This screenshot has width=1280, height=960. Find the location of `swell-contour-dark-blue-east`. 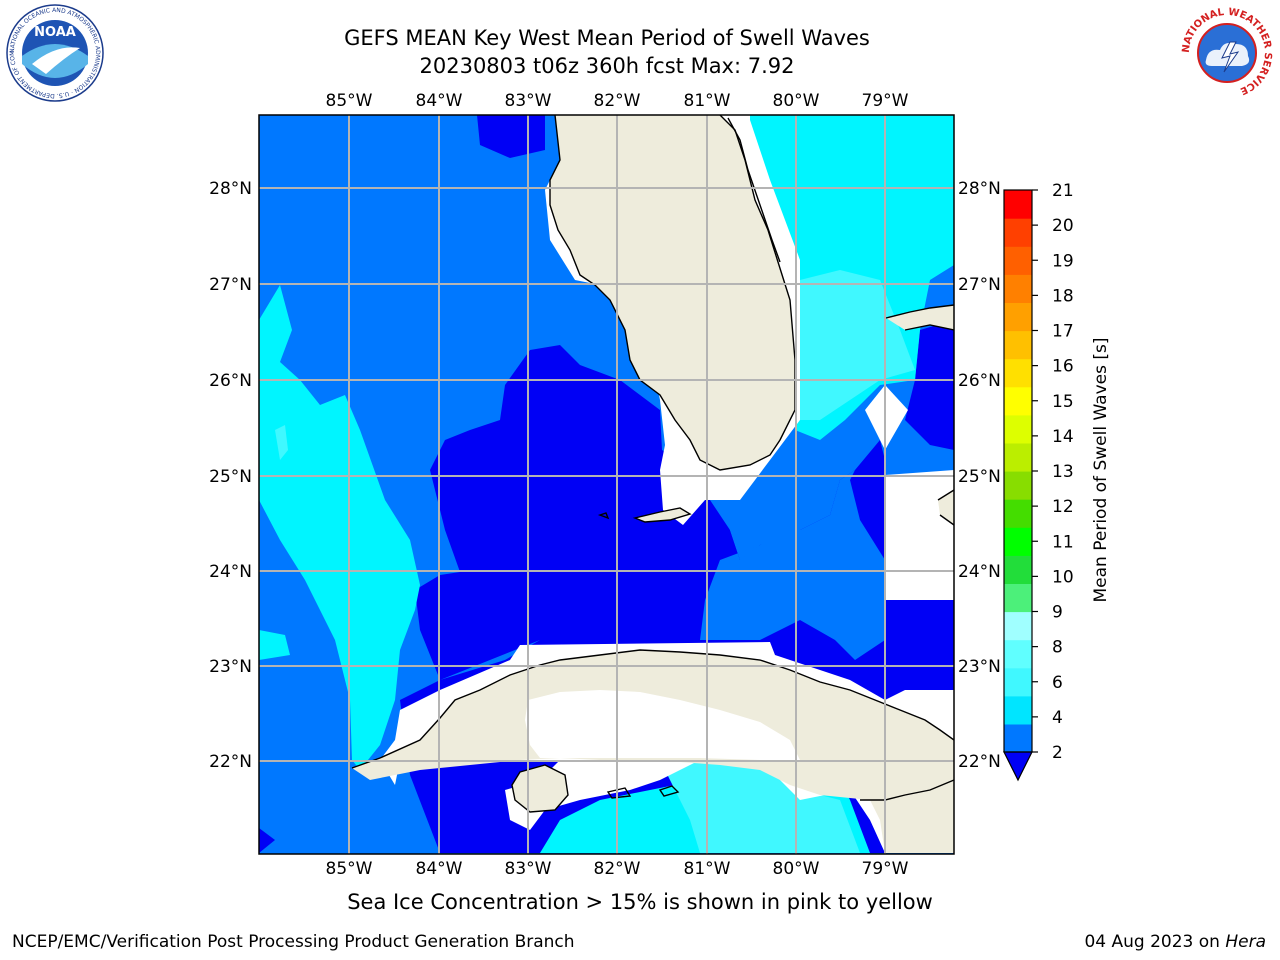

swell-contour-dark-blue-east is located at coordinates (929, 385).